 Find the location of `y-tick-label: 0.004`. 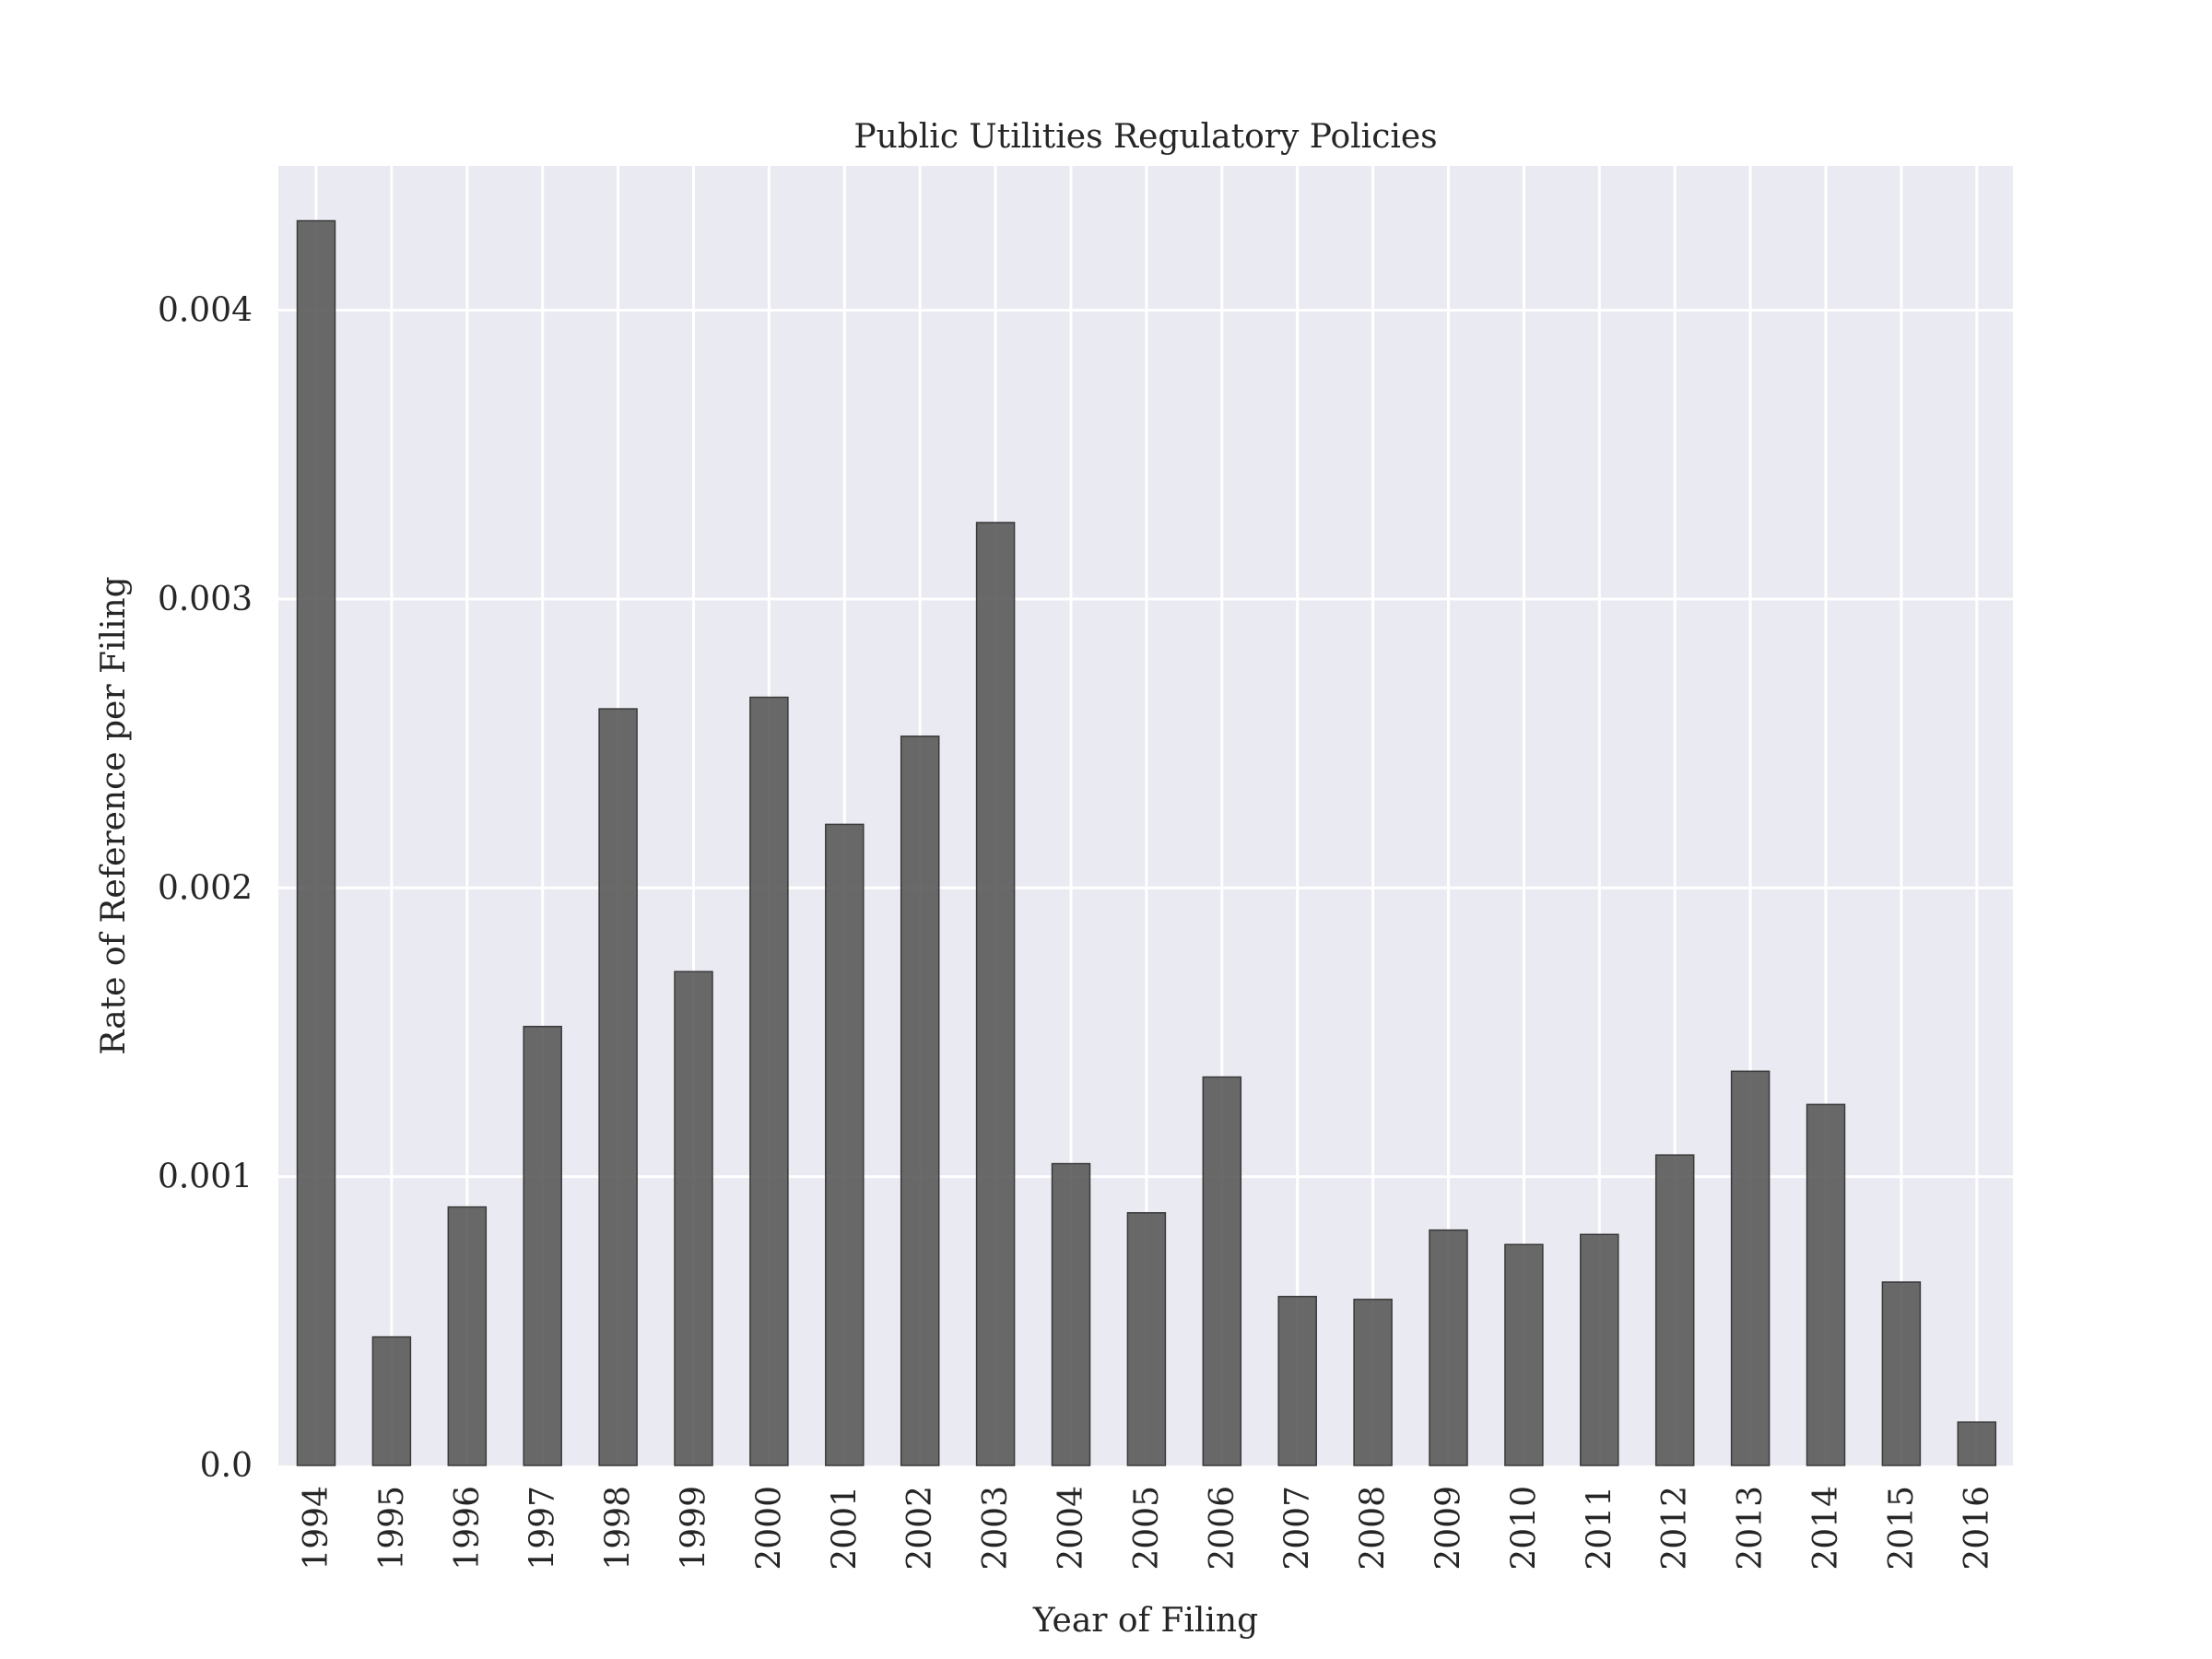

y-tick-label: 0.004 is located at coordinates (205, 311).